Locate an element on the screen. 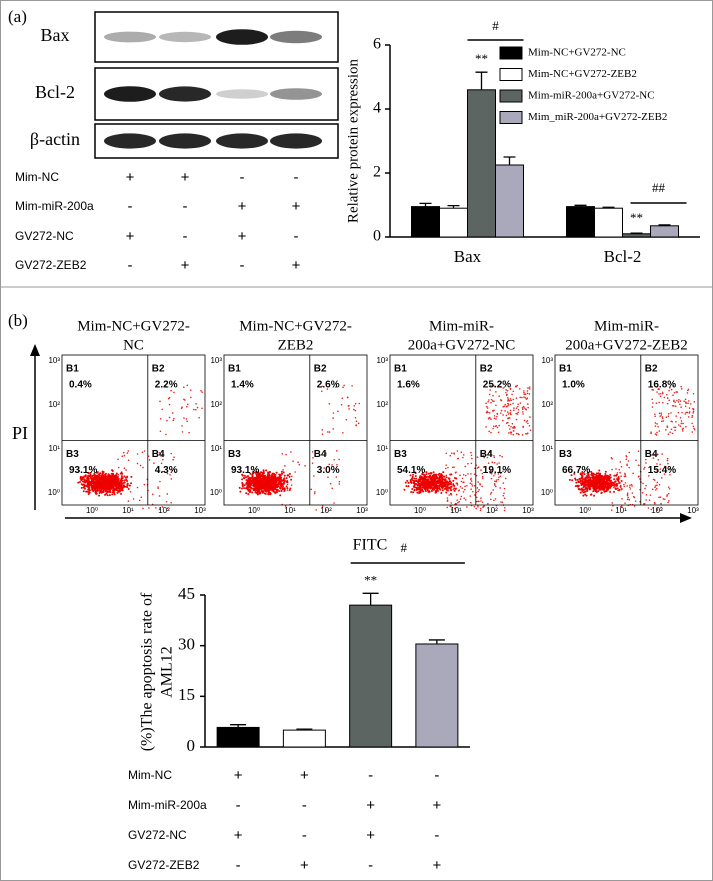 This screenshot has height=881, width=713. quadrant-percent: 19.1% is located at coordinates (497, 470).